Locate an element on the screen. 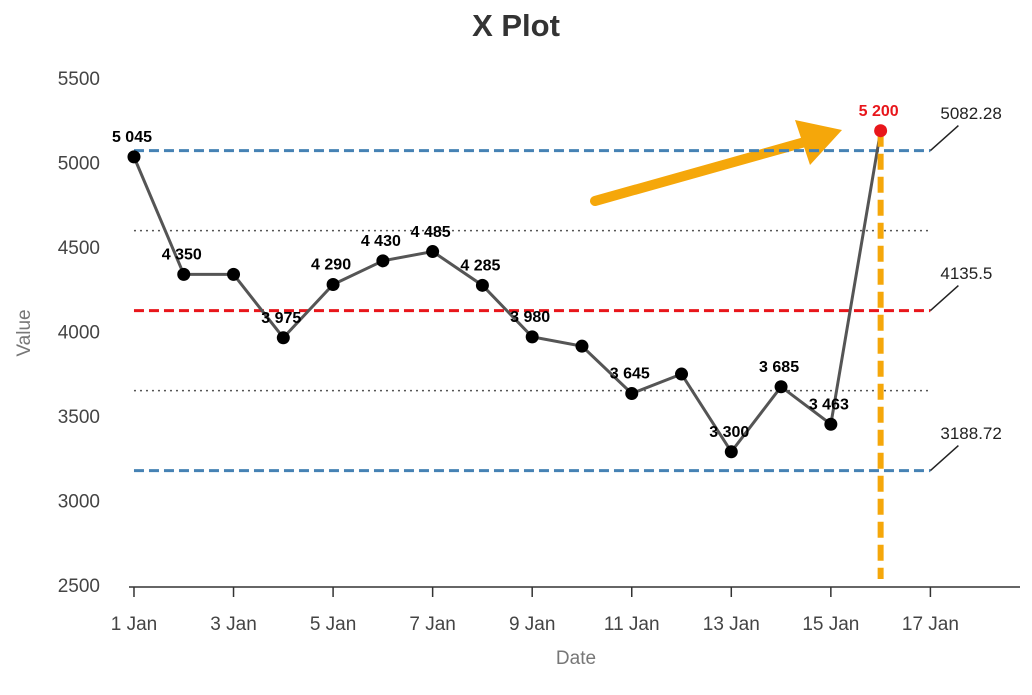 The height and width of the screenshot is (695, 1032). data-label: 3 980 is located at coordinates (530, 317).